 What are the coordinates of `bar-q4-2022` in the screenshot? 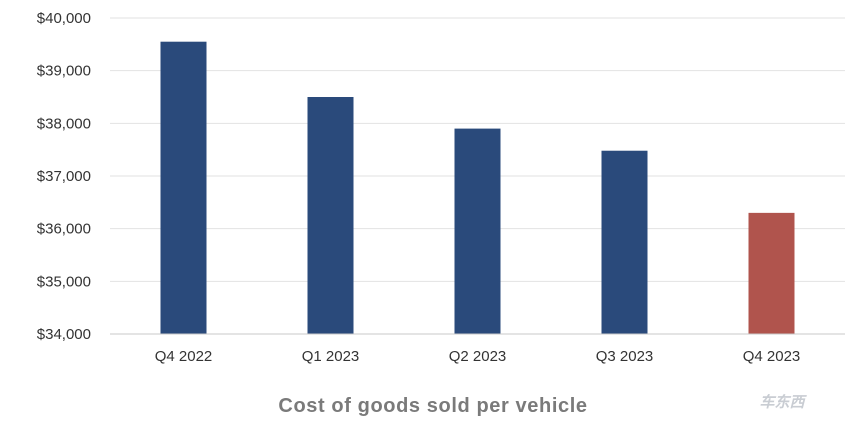 It's located at (183, 187).